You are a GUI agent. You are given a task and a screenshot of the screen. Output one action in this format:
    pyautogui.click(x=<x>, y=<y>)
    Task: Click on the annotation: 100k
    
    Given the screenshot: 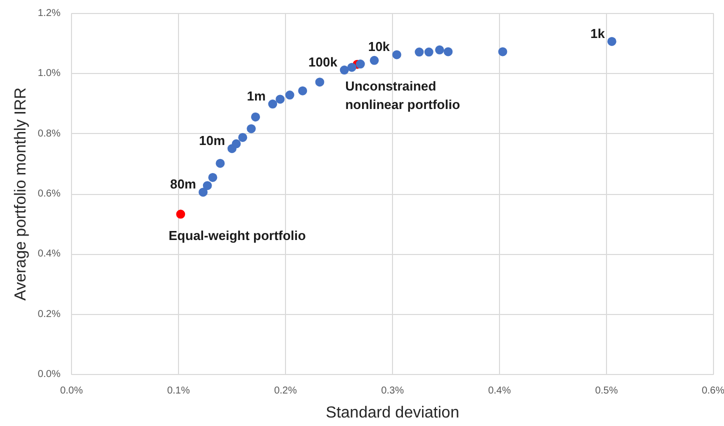 What is the action you would take?
    pyautogui.click(x=323, y=62)
    